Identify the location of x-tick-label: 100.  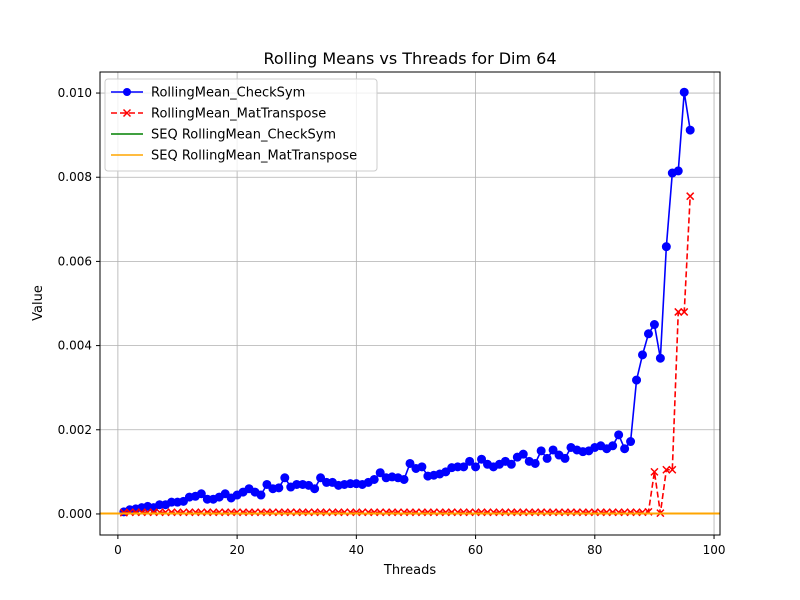
(714, 550).